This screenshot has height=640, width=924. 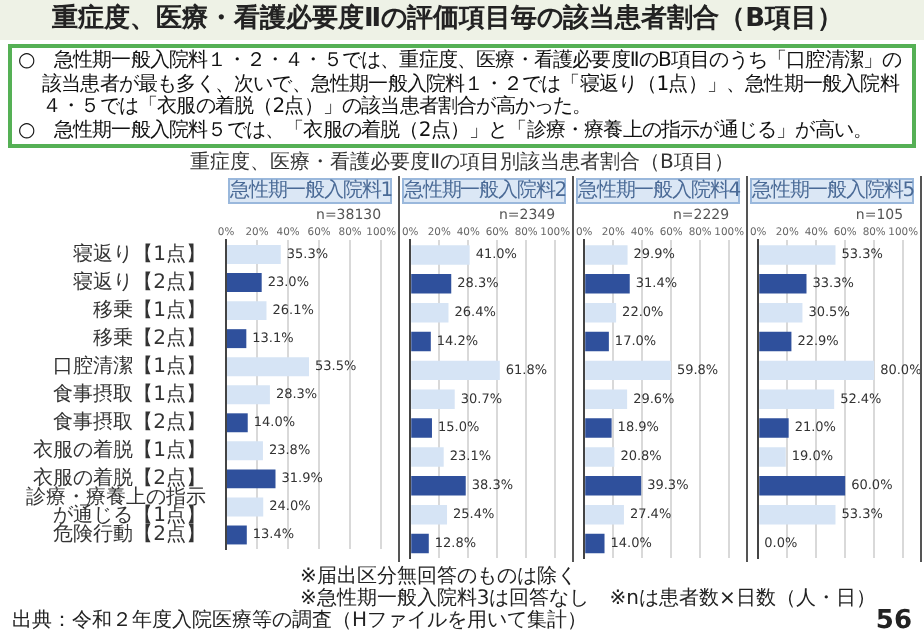 What do you see at coordinates (129, 534) in the screenshot?
I see `y-tick-label: 危険行動【2点】` at bounding box center [129, 534].